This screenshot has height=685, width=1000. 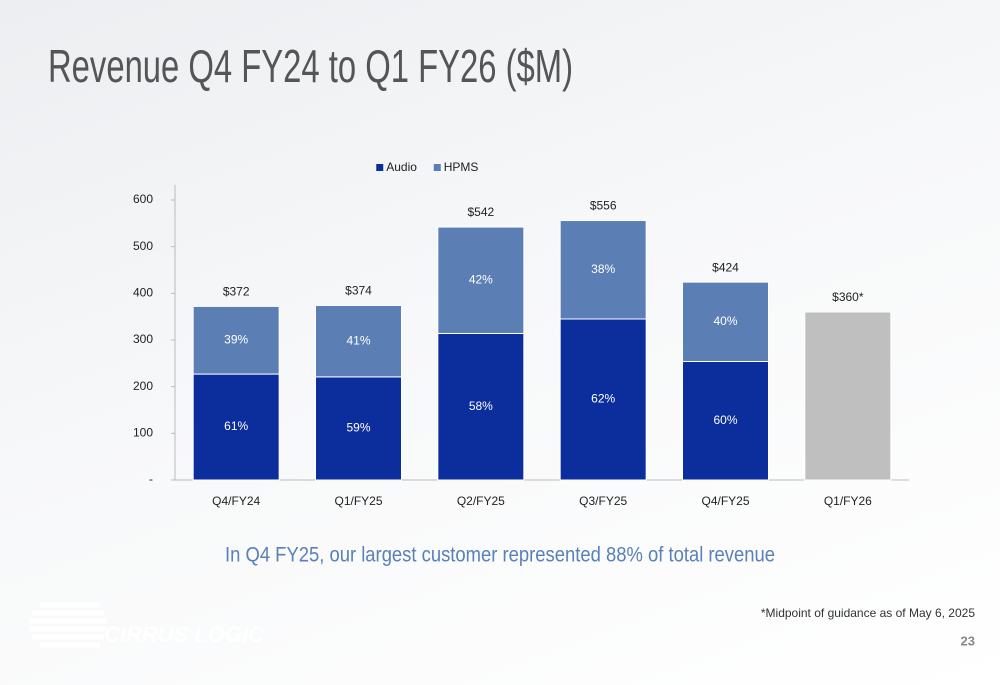 I want to click on y-tick-label: 400, so click(x=143, y=293).